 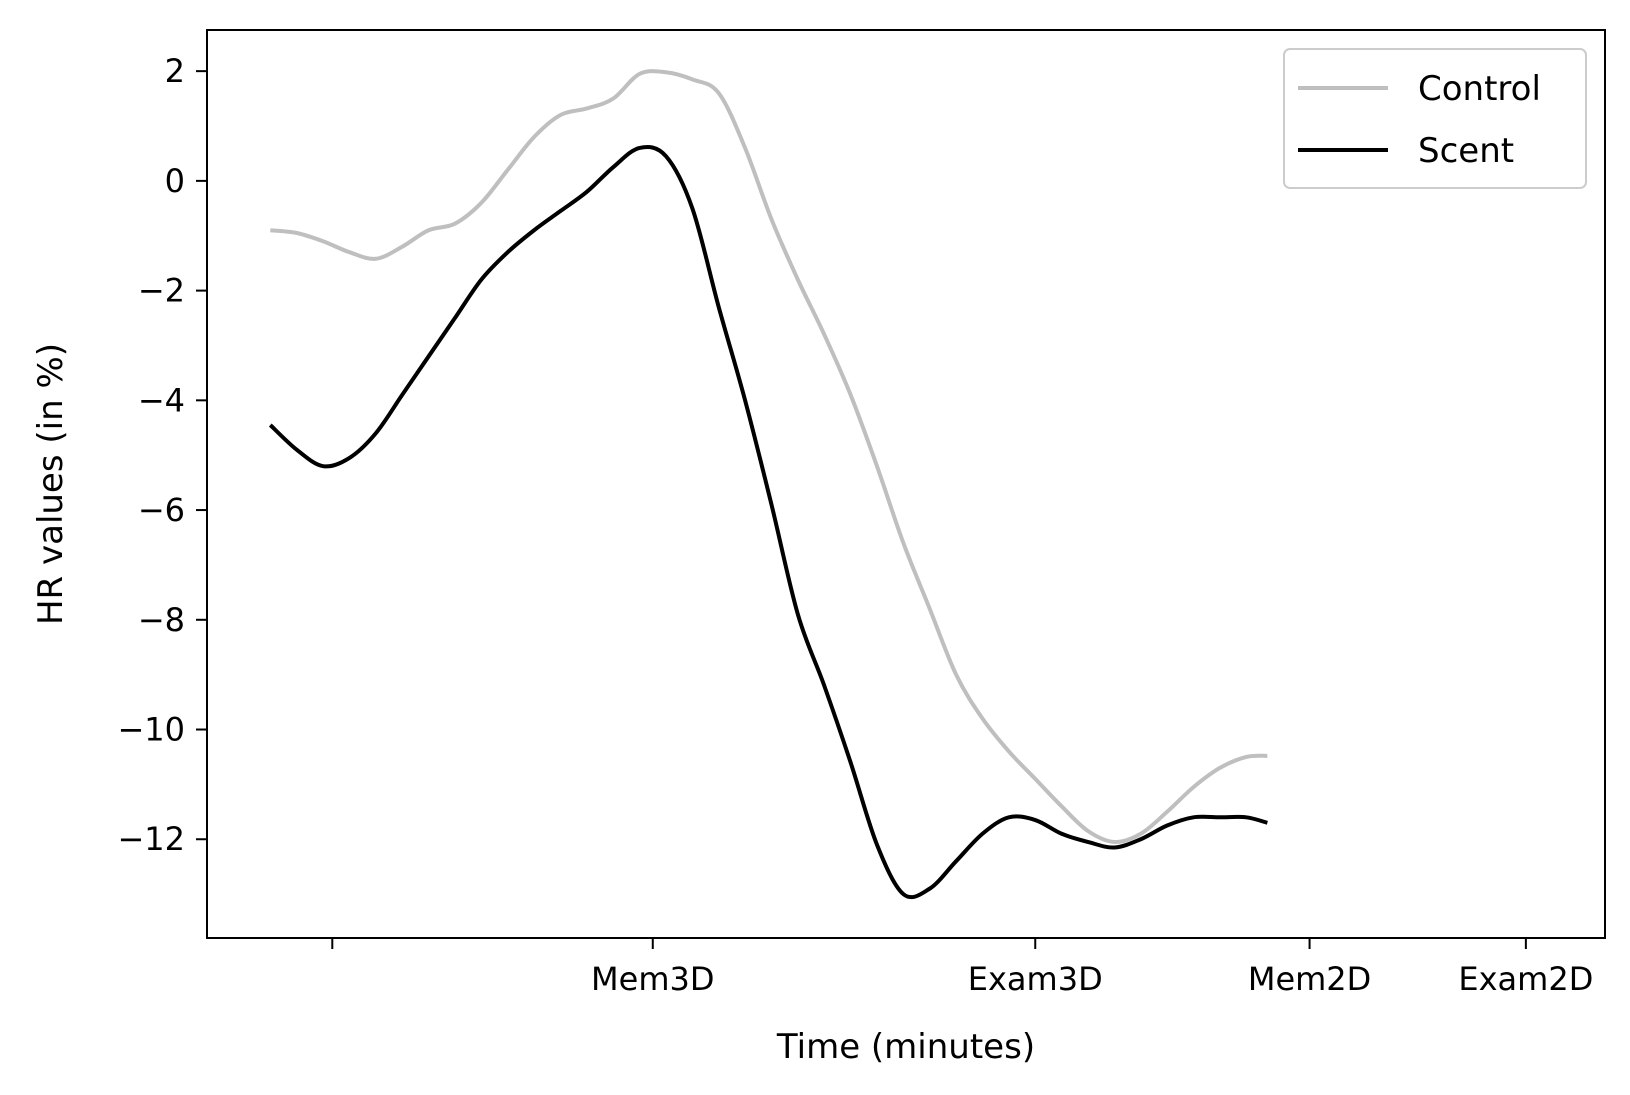 I want to click on x-tick-label: Exam2D, so click(x=1525, y=979).